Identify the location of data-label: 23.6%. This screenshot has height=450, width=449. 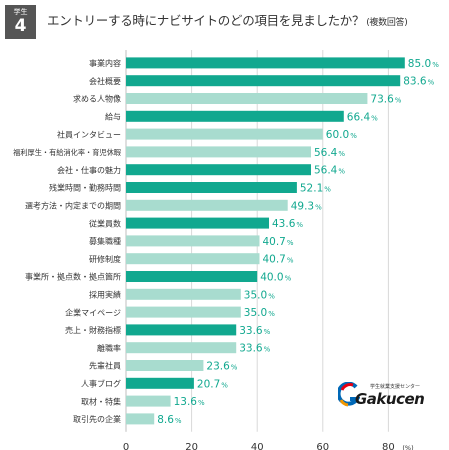
(221, 367).